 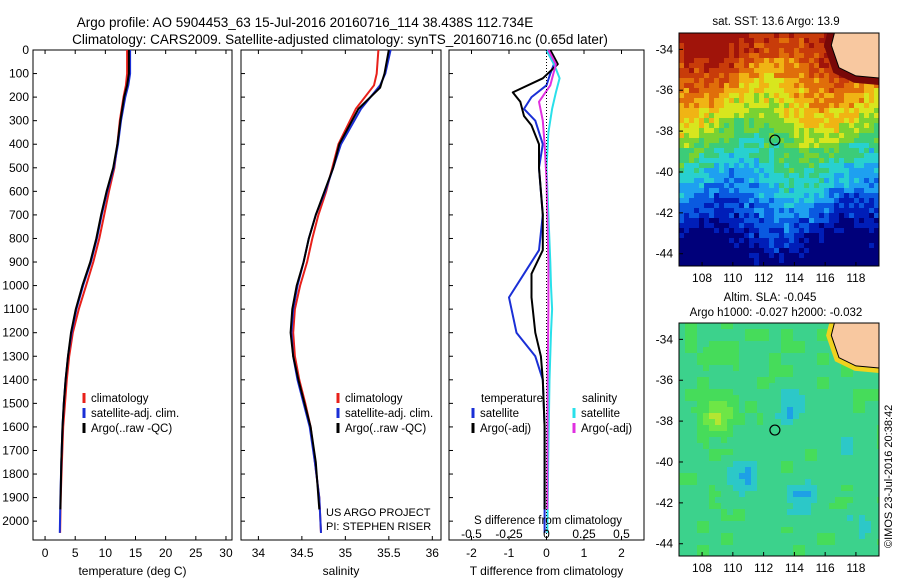 What do you see at coordinates (94, 280) in the screenshot?
I see `series-line-argo---raw--qc-` at bounding box center [94, 280].